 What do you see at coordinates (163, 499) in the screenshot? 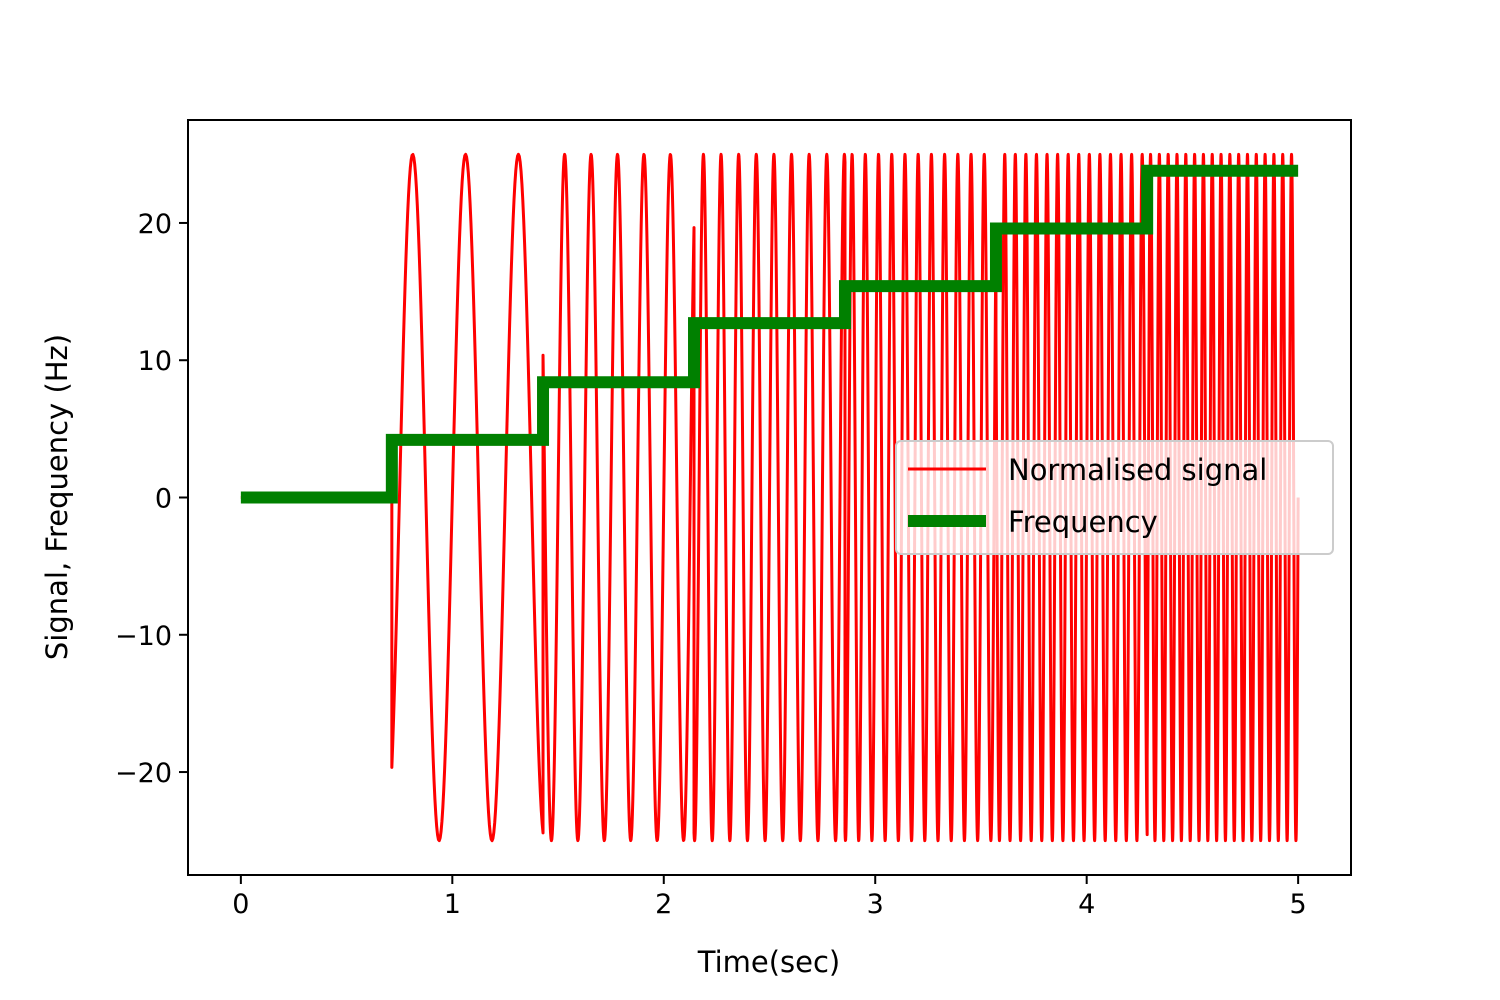
I see `y-tick-label: 0` at bounding box center [163, 499].